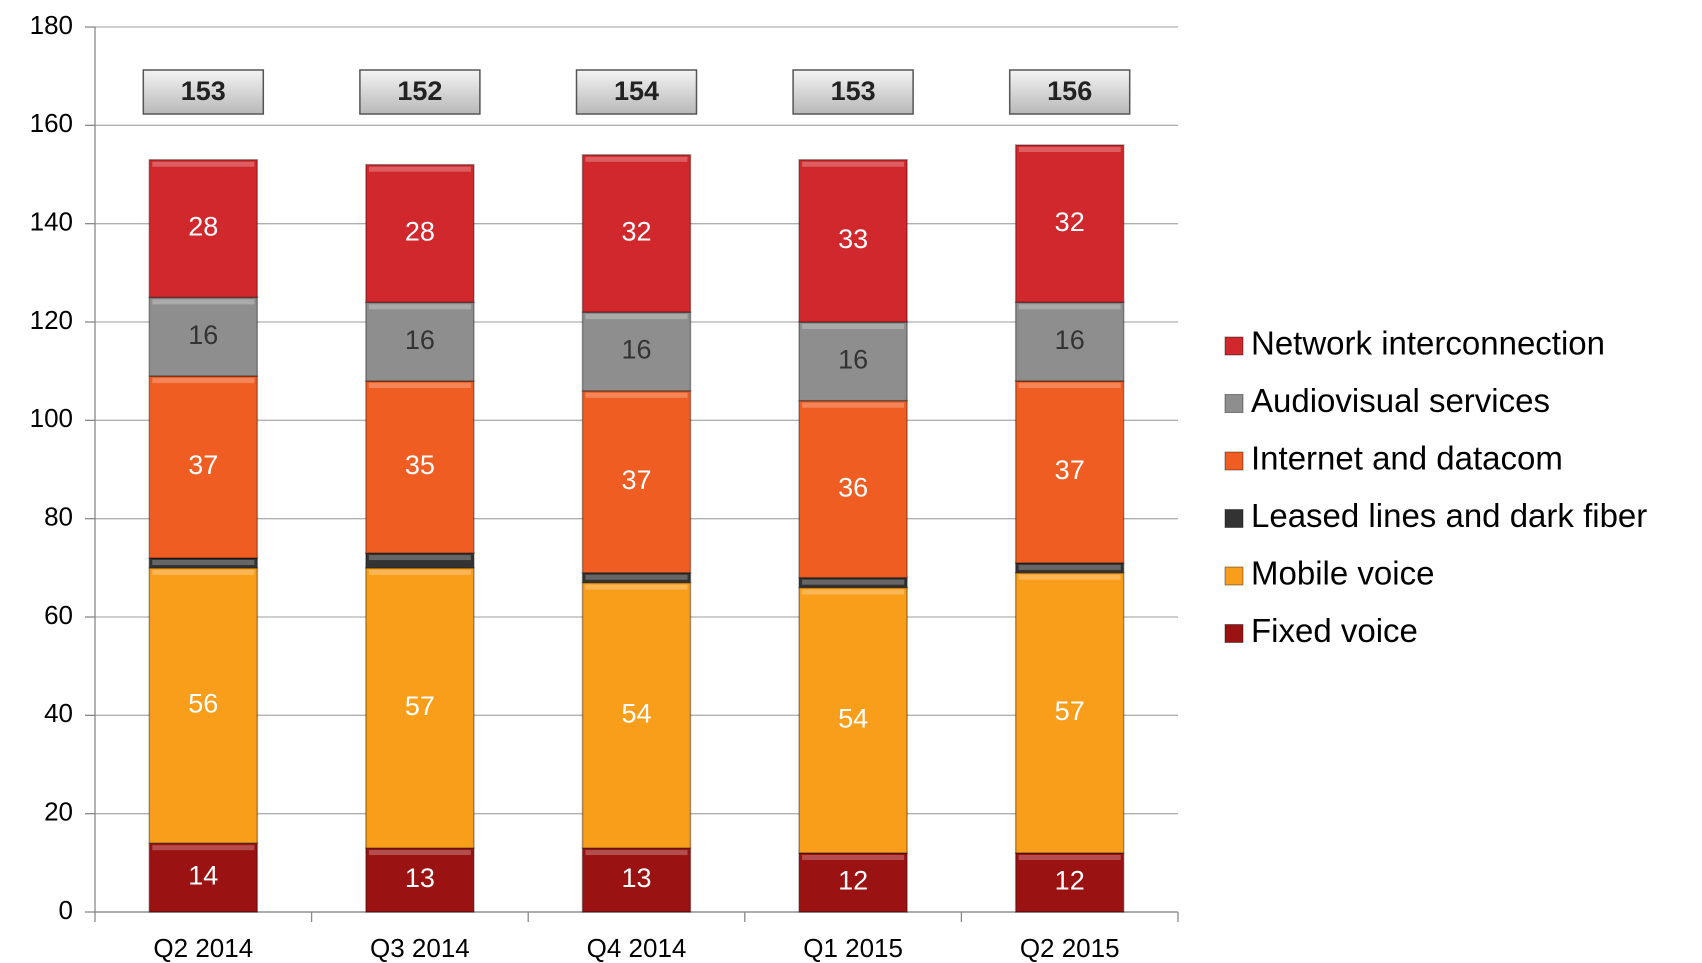 This screenshot has height=963, width=1702. Describe the element at coordinates (58, 812) in the screenshot. I see `y-tick-label: 20` at that location.